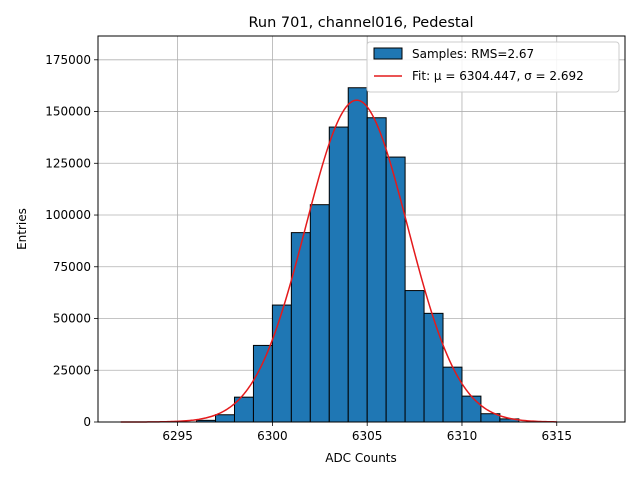 The image size is (640, 480). What do you see at coordinates (68, 112) in the screenshot?
I see `y-tick-label: 150000` at bounding box center [68, 112].